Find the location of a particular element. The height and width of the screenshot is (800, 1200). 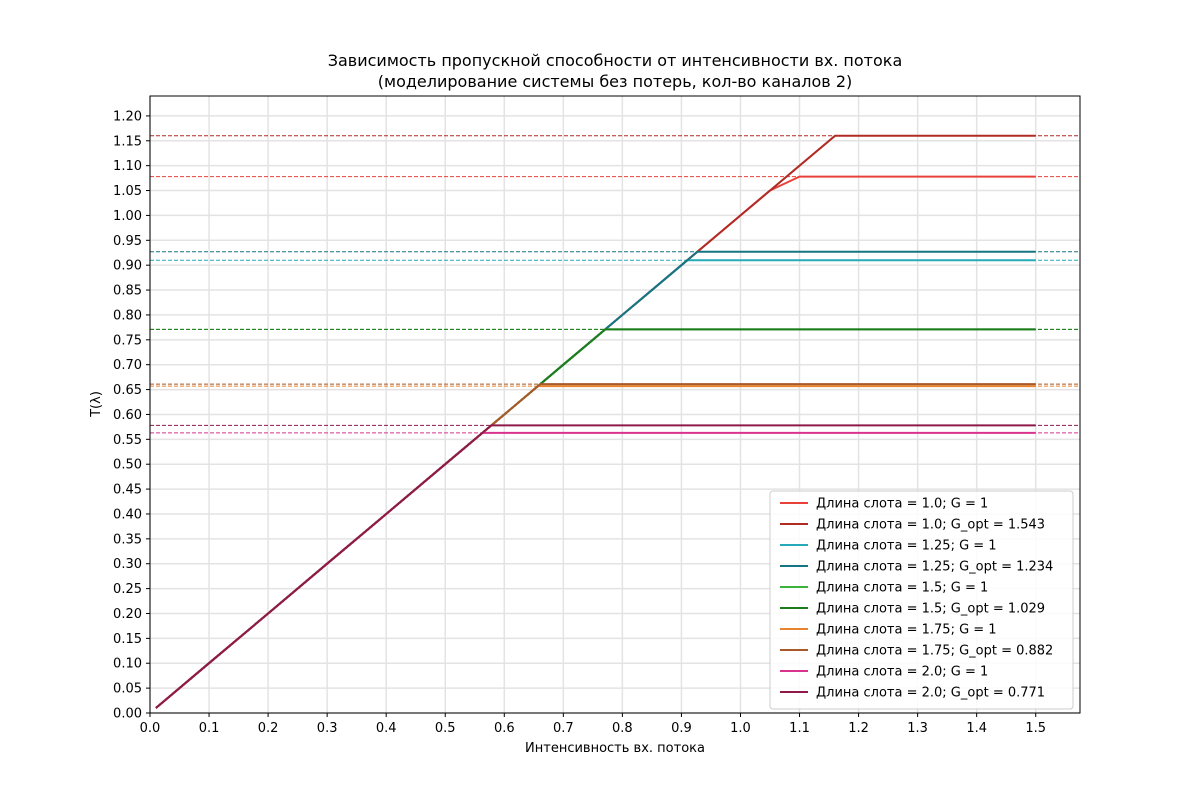

x-tick-label: 1.4 is located at coordinates (976, 728).